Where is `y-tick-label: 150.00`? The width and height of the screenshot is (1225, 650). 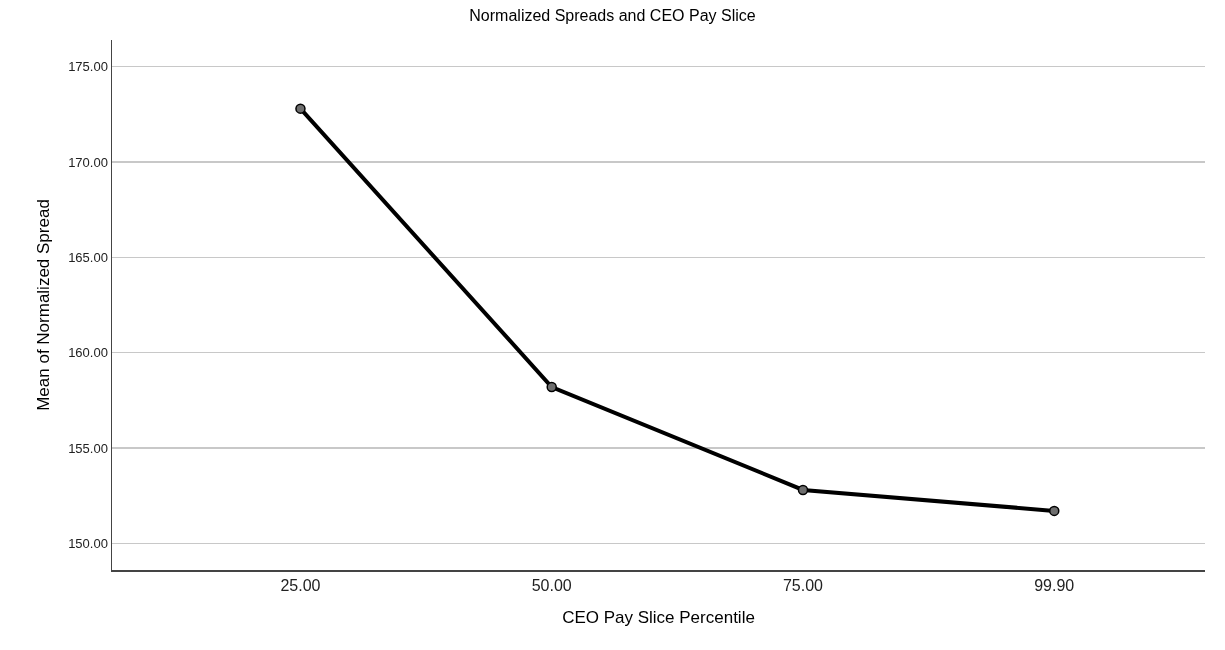 y-tick-label: 150.00 is located at coordinates (88, 543).